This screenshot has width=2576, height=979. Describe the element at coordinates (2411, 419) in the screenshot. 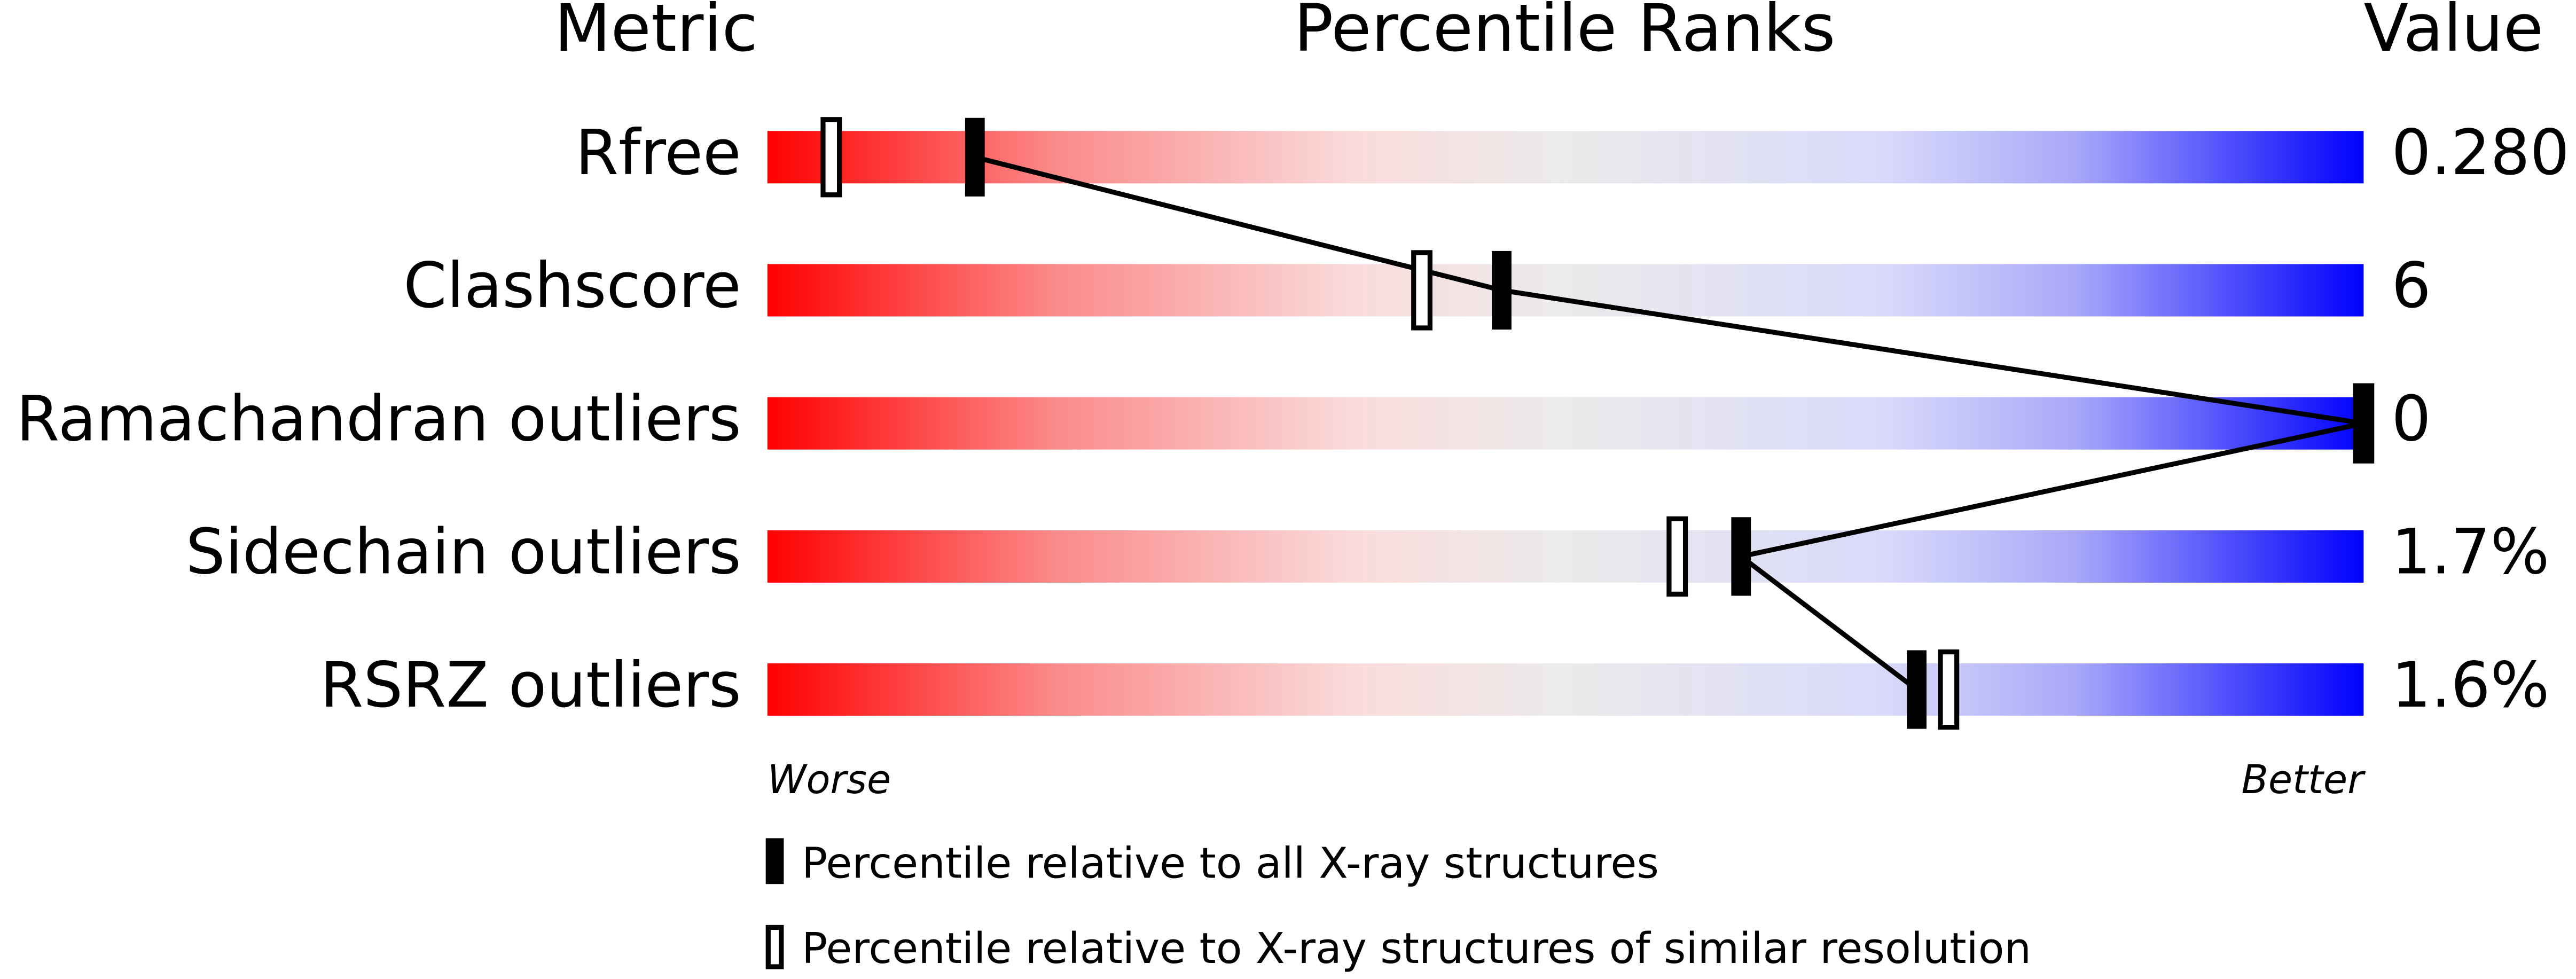

I see `metric-value: 0` at that location.